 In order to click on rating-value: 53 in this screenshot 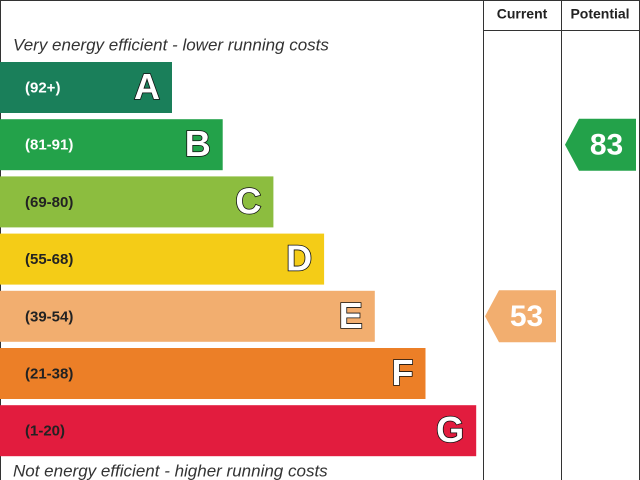, I will do `click(526, 316)`.